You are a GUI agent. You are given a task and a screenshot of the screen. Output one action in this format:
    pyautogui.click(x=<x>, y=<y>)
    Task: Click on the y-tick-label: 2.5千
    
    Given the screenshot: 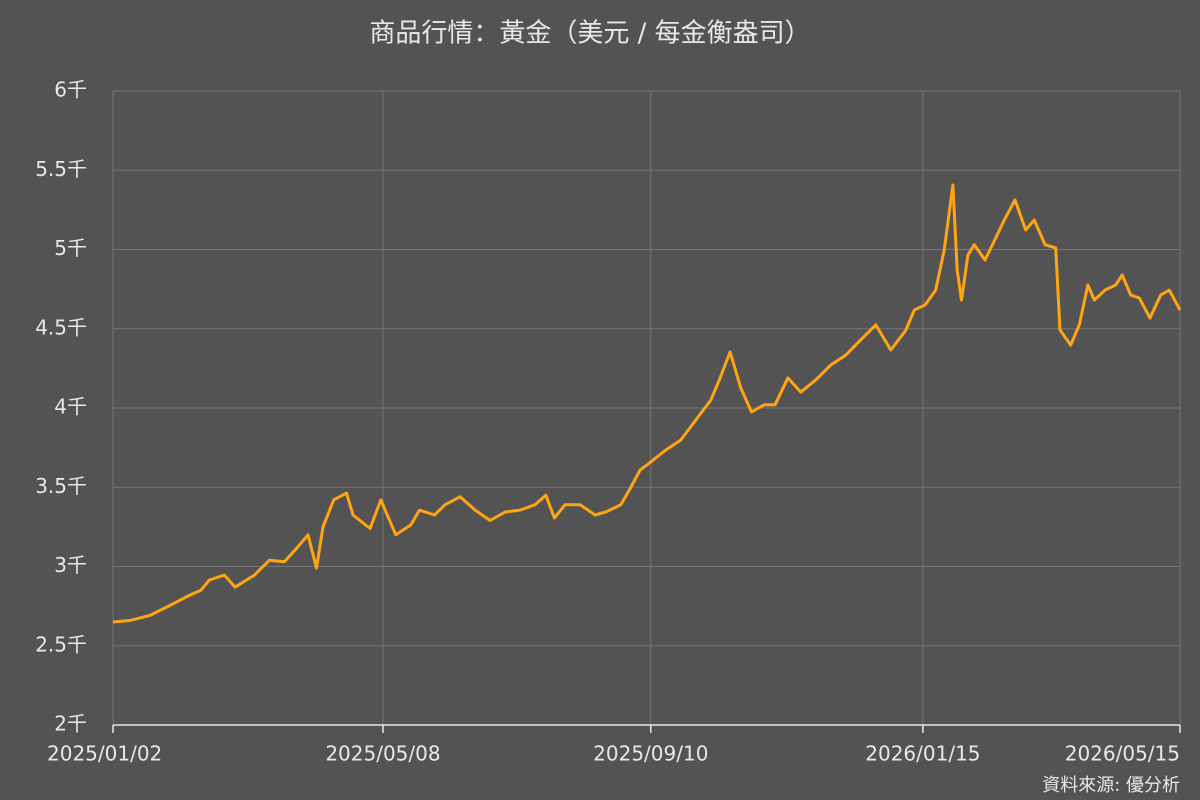 What is the action you would take?
    pyautogui.click(x=61, y=644)
    